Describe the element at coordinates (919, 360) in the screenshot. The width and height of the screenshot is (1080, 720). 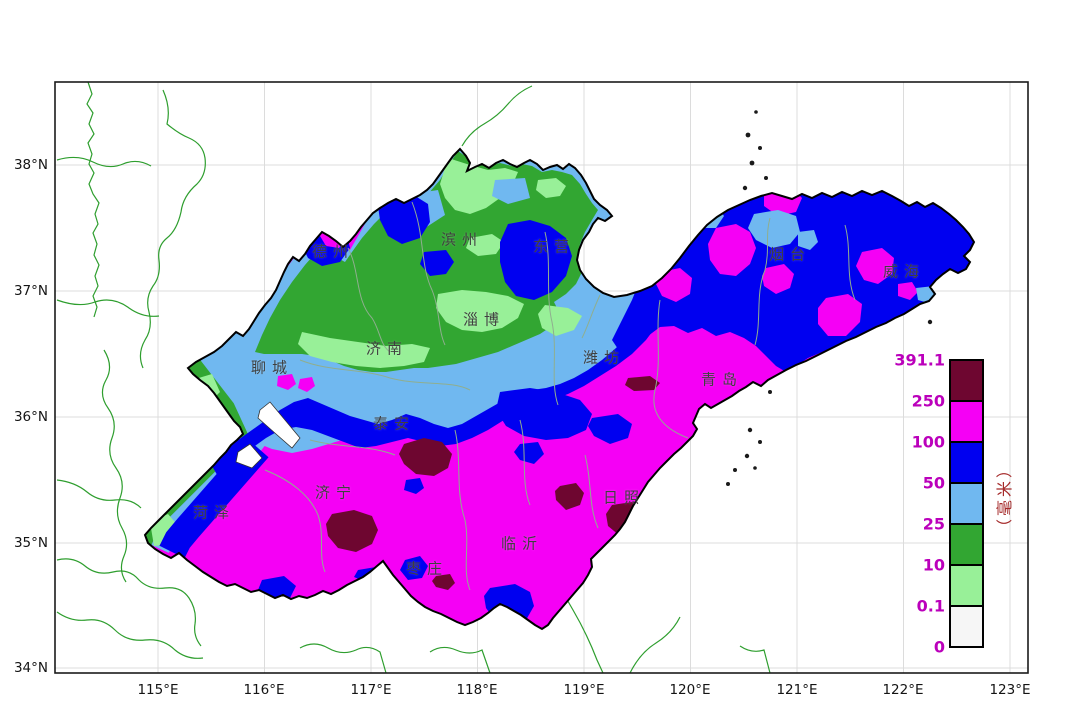
I see `legend-value-max: 391.1` at that location.